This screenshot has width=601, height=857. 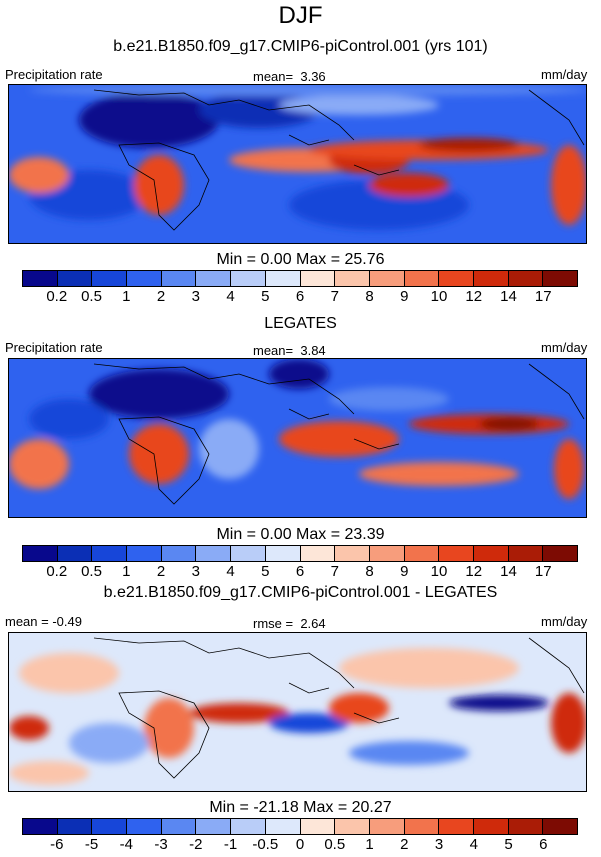 I want to click on panel1-mean-value: 3.36, so click(x=313, y=76).